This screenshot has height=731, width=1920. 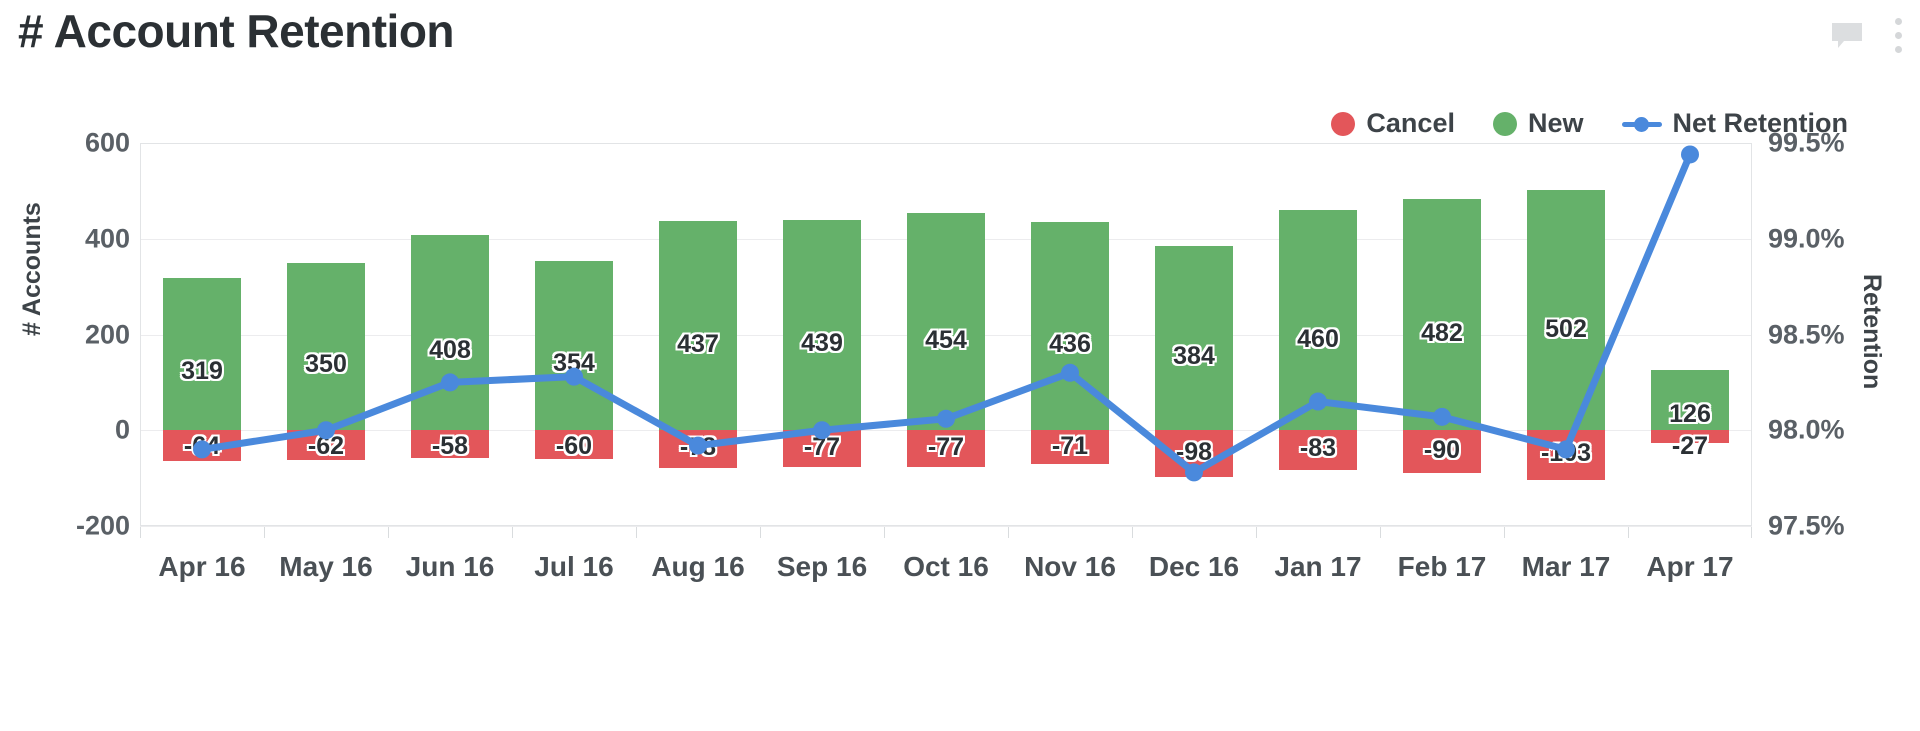 What do you see at coordinates (1566, 328) in the screenshot?
I see `bar-value-label-new: 502` at bounding box center [1566, 328].